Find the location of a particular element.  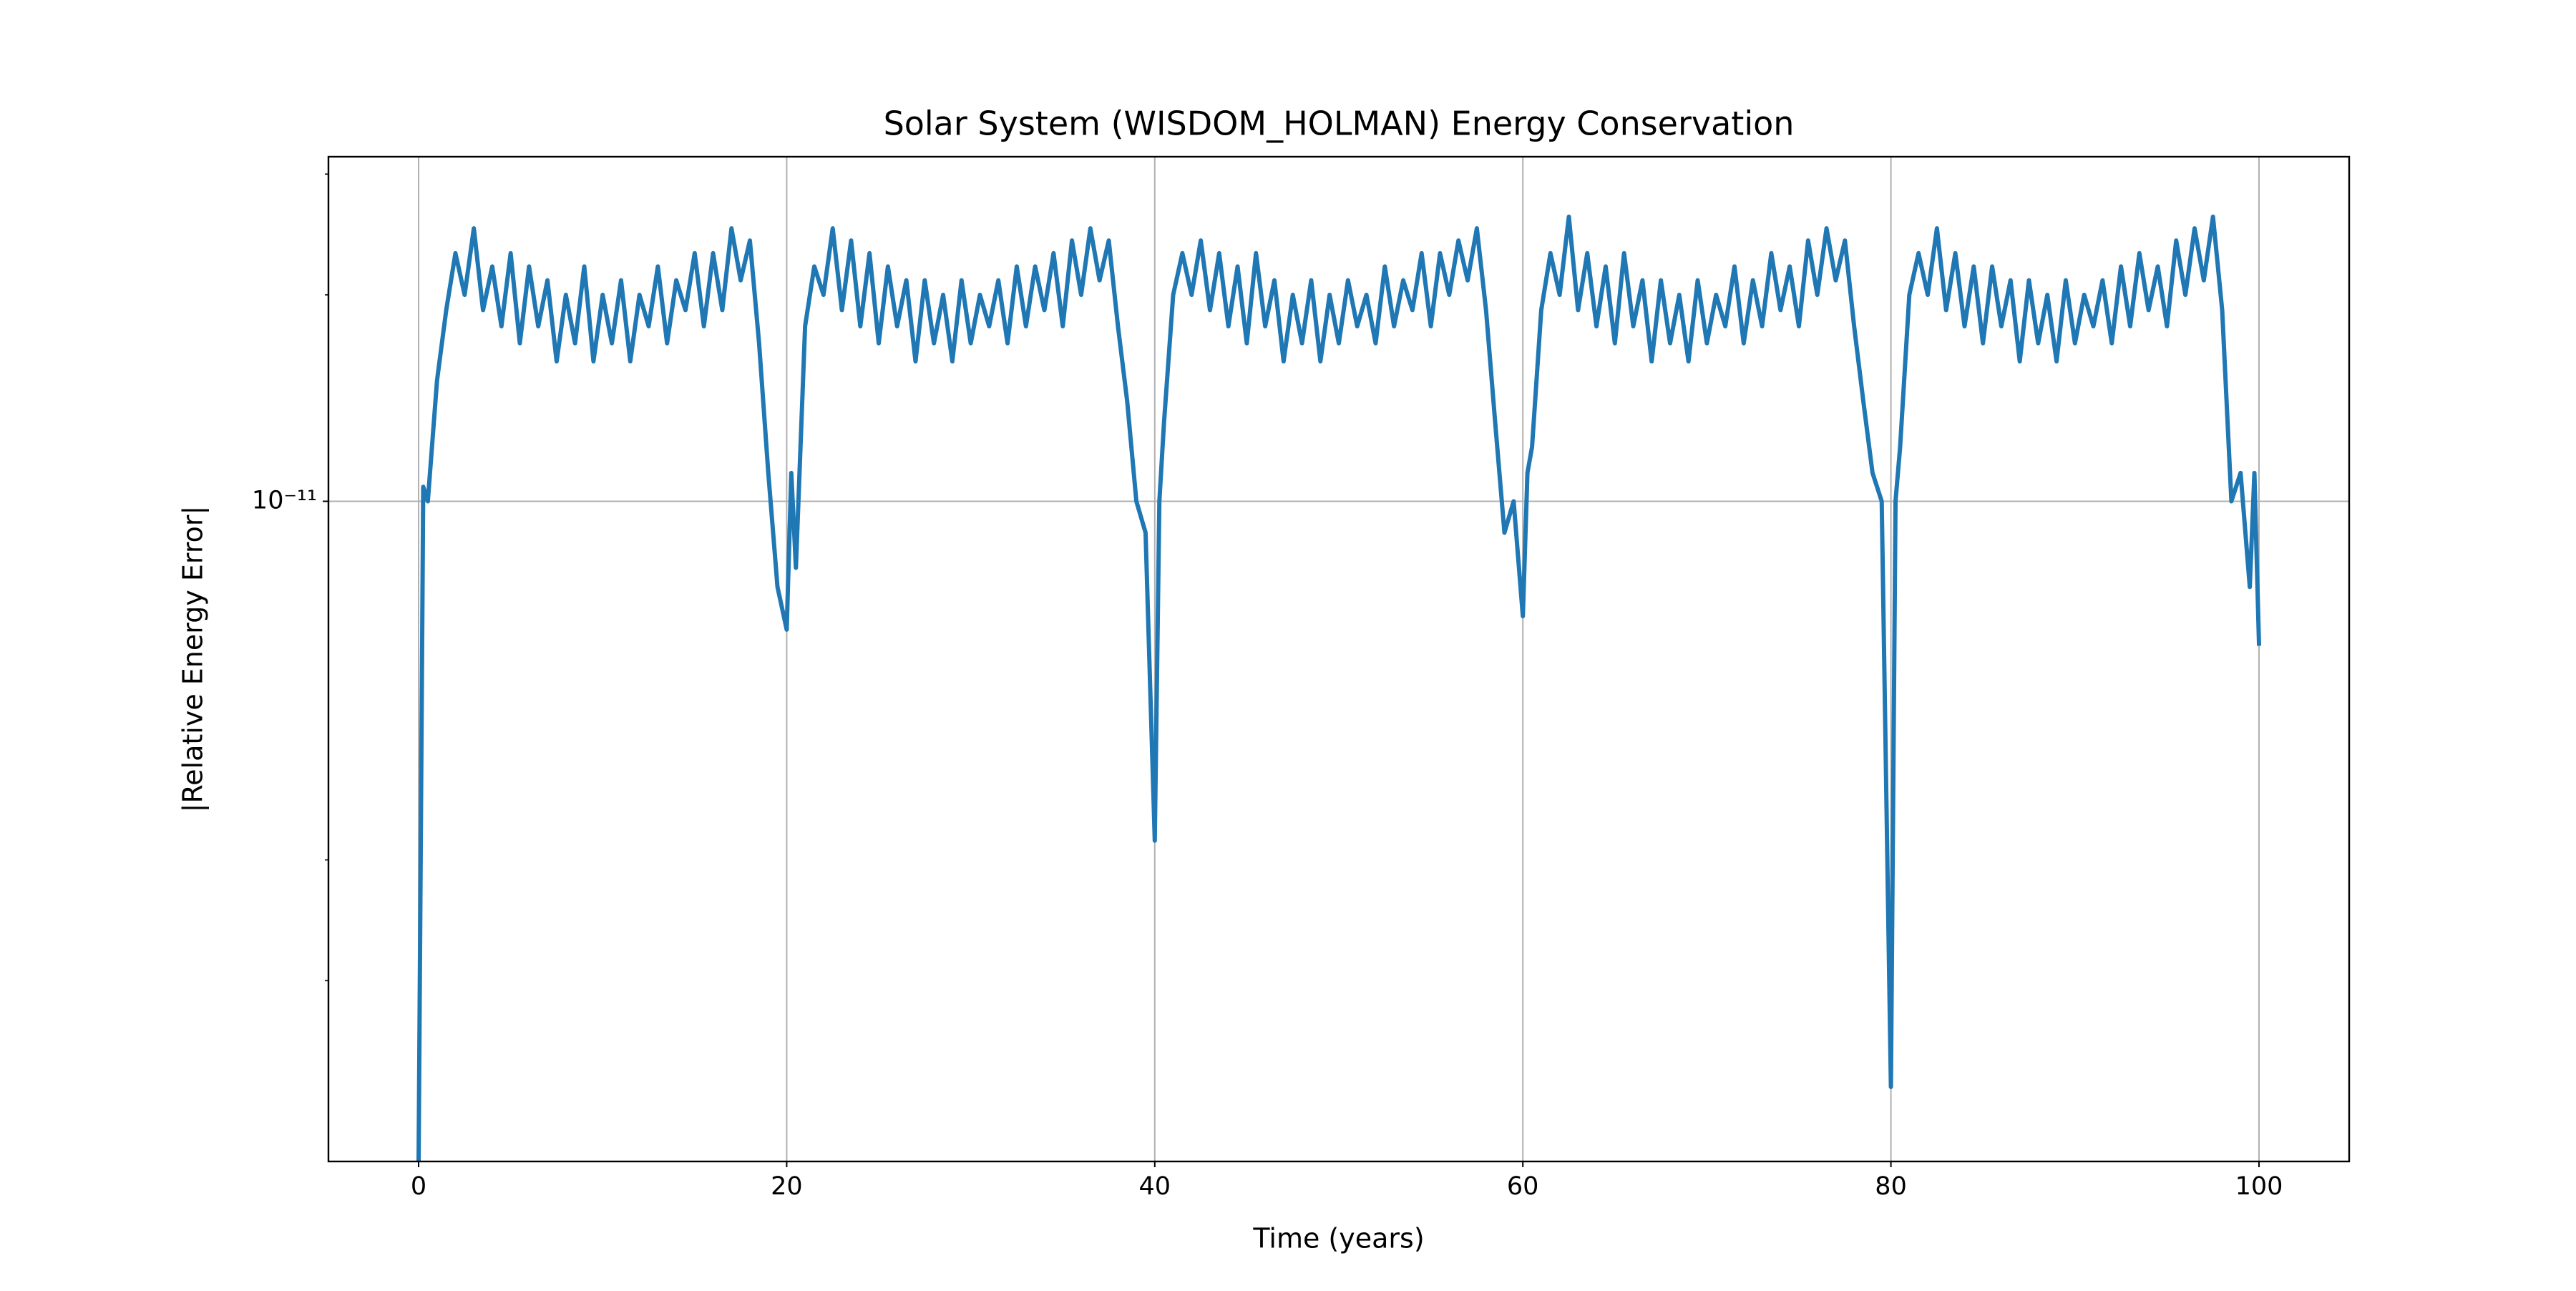

x-tick-label: 0 is located at coordinates (418, 1186).